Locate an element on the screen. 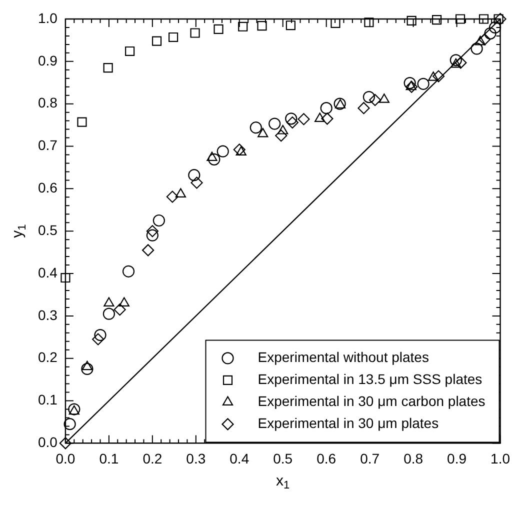 The image size is (518, 510). y-tick-label: 0.6 is located at coordinates (48, 188).